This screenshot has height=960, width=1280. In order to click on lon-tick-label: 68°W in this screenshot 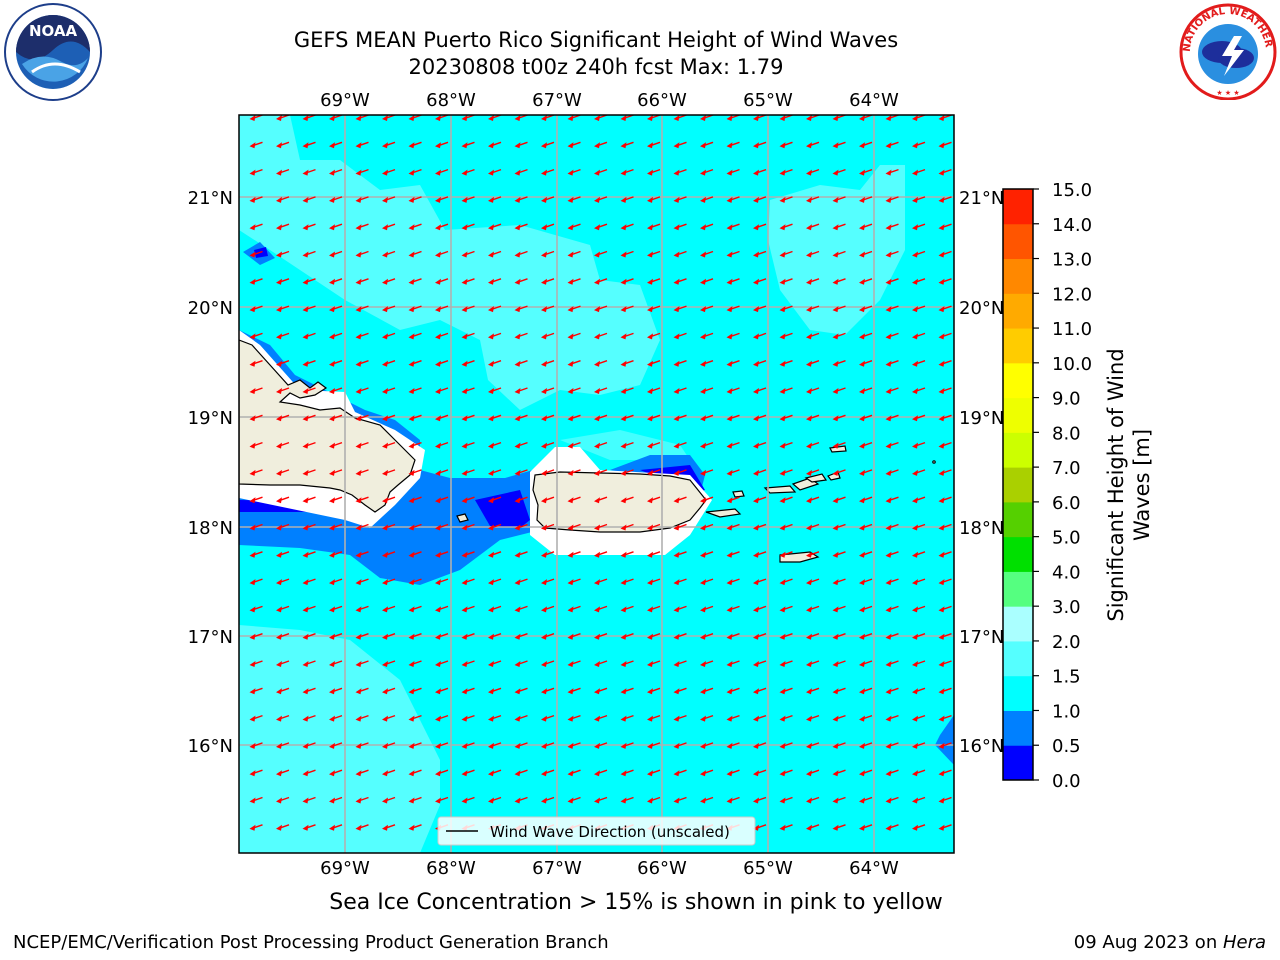, I will do `click(451, 868)`.